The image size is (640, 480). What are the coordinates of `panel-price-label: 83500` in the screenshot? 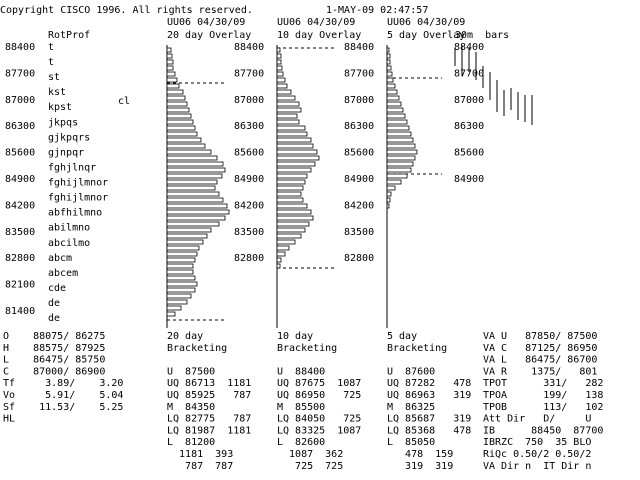 It's located at (359, 232).